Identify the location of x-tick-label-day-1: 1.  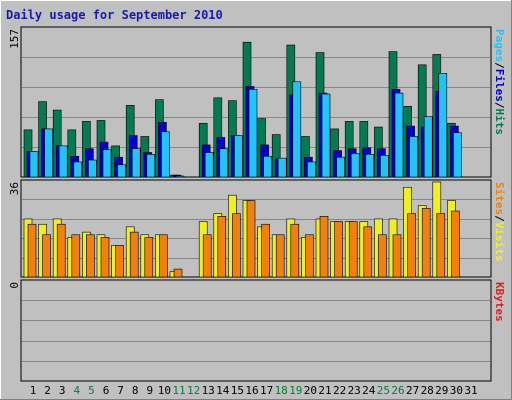
(33, 390).